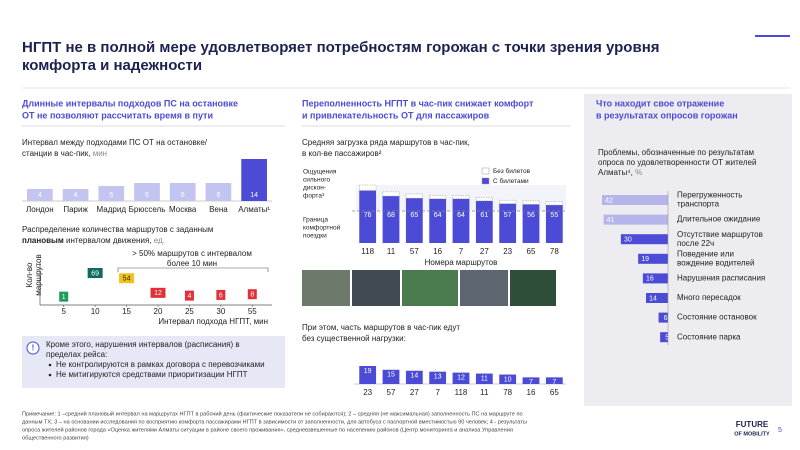 Image resolution: width=800 pixels, height=450 pixels. I want to click on logo: OF MOBILITY, so click(752, 434).